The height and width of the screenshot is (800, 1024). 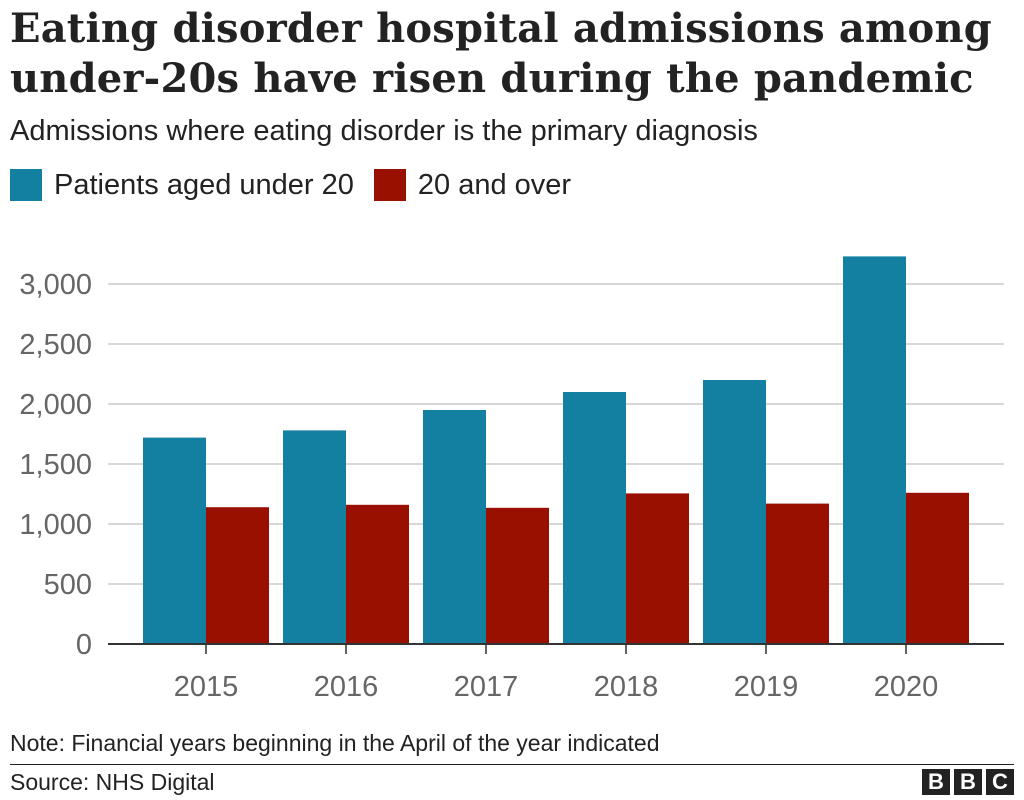 I want to click on x-tick-label: 2019, so click(x=766, y=687).